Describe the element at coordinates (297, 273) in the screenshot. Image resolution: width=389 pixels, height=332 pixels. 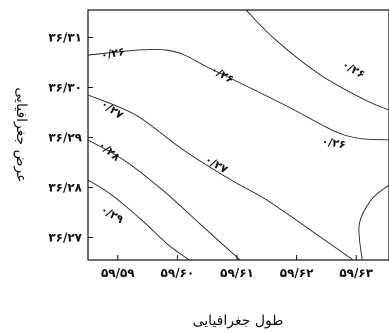
I see `x-tick-label-3: ۵۹/۶۲` at that location.